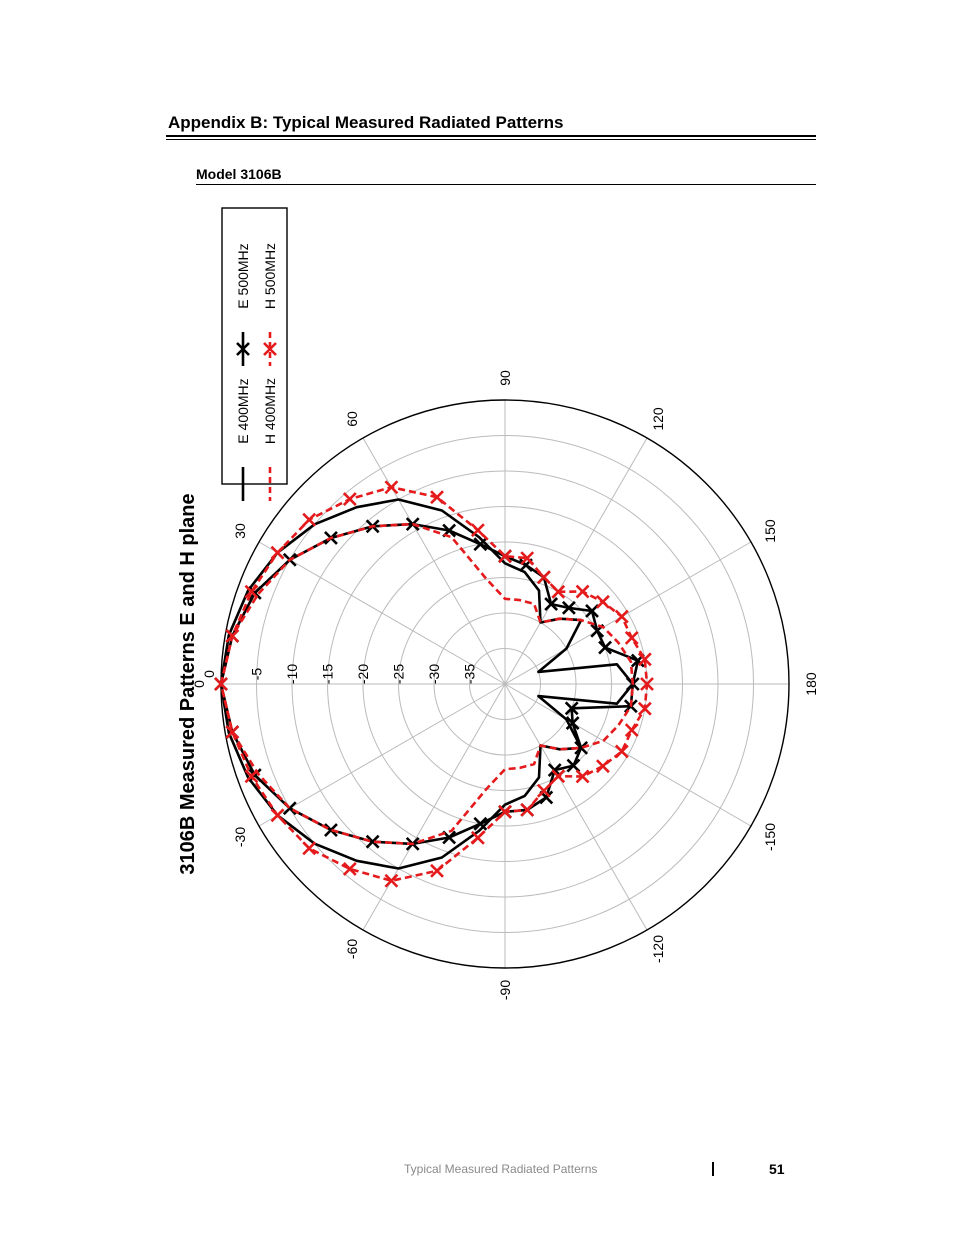  I want to click on angle-tick-label: 180, so click(811, 684).